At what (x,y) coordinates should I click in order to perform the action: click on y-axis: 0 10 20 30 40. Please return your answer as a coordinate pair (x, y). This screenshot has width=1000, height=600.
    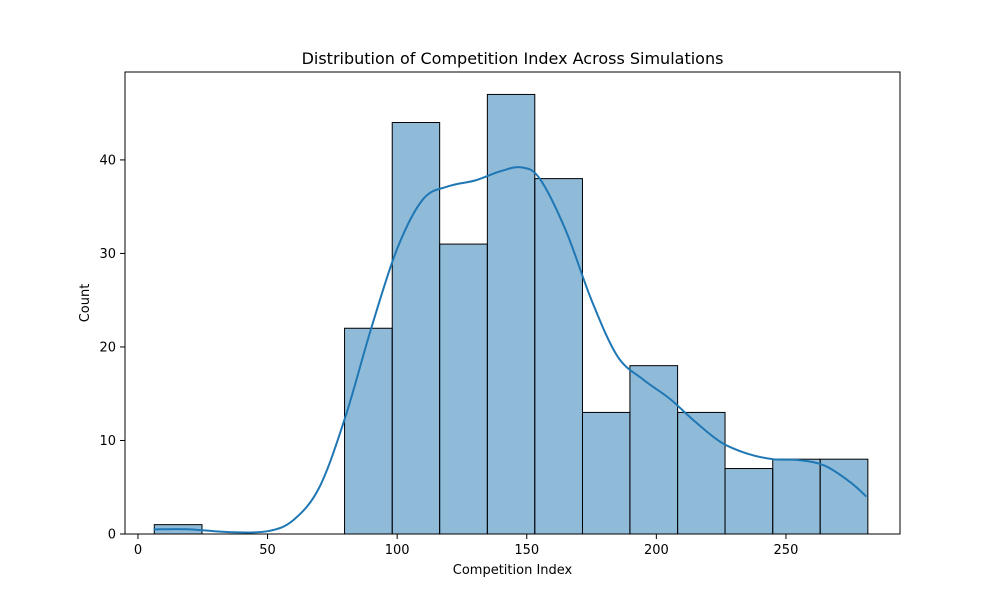
    Looking at the image, I should click on (112, 348).